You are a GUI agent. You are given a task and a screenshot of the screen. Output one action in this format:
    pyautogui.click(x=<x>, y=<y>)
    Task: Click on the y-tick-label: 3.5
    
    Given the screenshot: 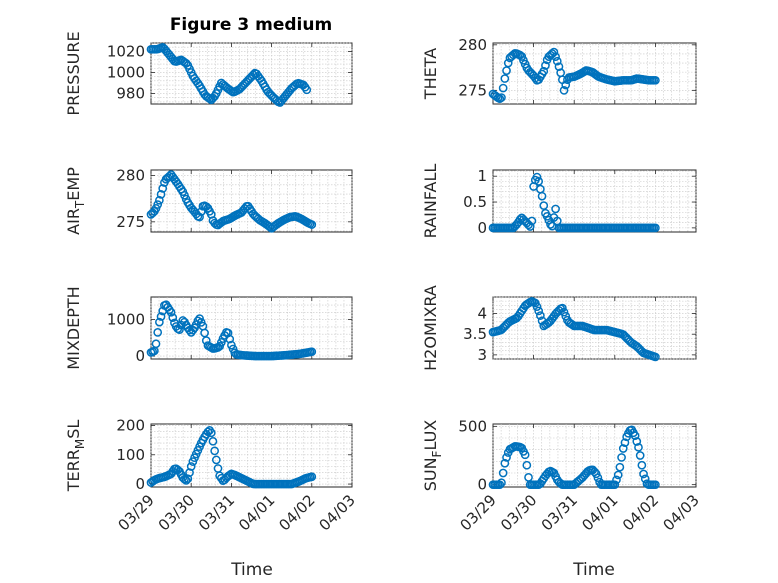 What is the action you would take?
    pyautogui.click(x=475, y=334)
    